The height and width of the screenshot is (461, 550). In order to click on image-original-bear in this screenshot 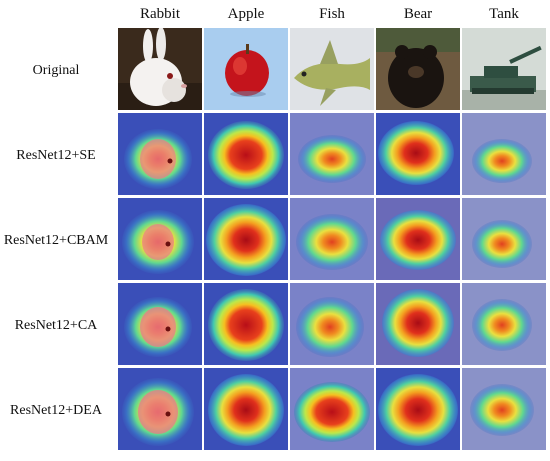, I will do `click(418, 69)`.